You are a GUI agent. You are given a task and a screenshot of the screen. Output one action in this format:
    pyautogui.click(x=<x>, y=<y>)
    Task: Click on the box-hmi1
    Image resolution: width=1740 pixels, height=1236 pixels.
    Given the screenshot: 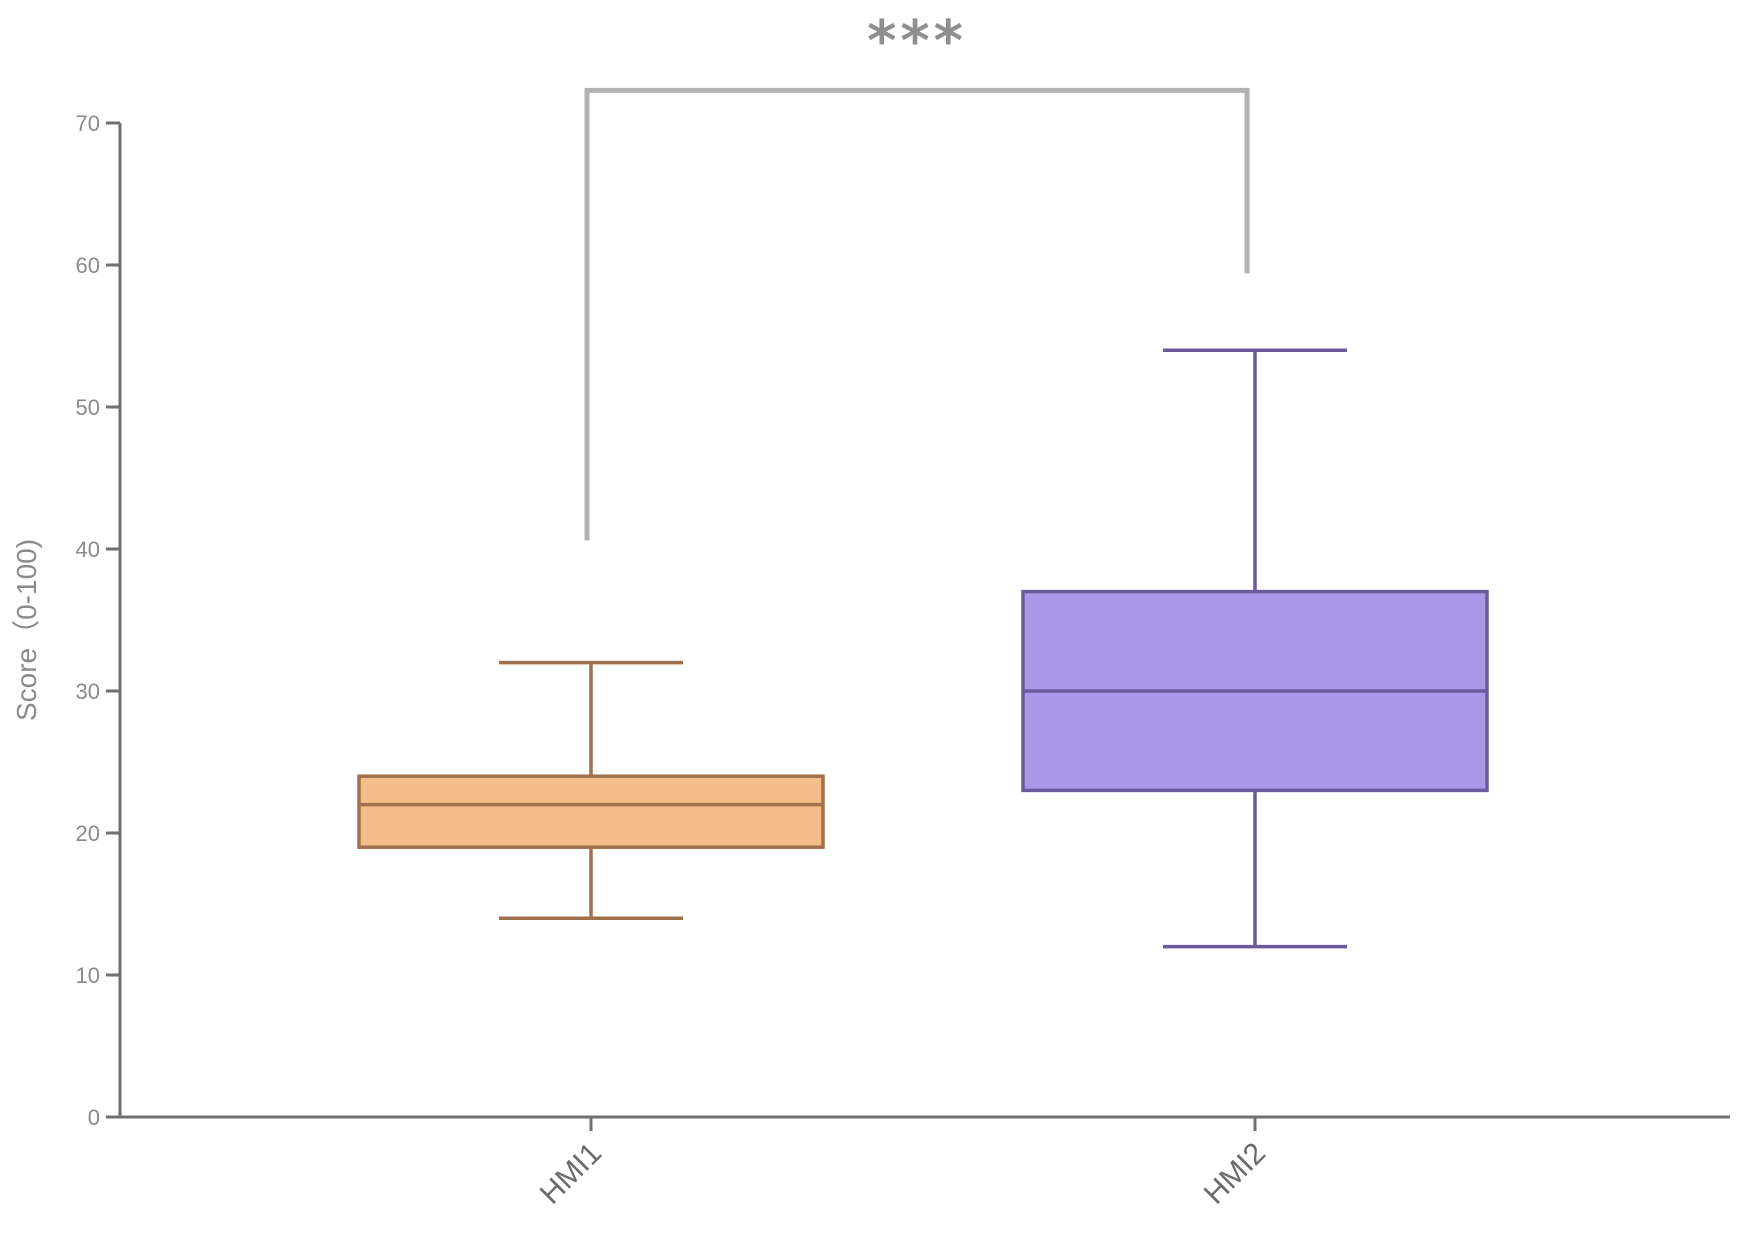 What is the action you would take?
    pyautogui.click(x=591, y=790)
    